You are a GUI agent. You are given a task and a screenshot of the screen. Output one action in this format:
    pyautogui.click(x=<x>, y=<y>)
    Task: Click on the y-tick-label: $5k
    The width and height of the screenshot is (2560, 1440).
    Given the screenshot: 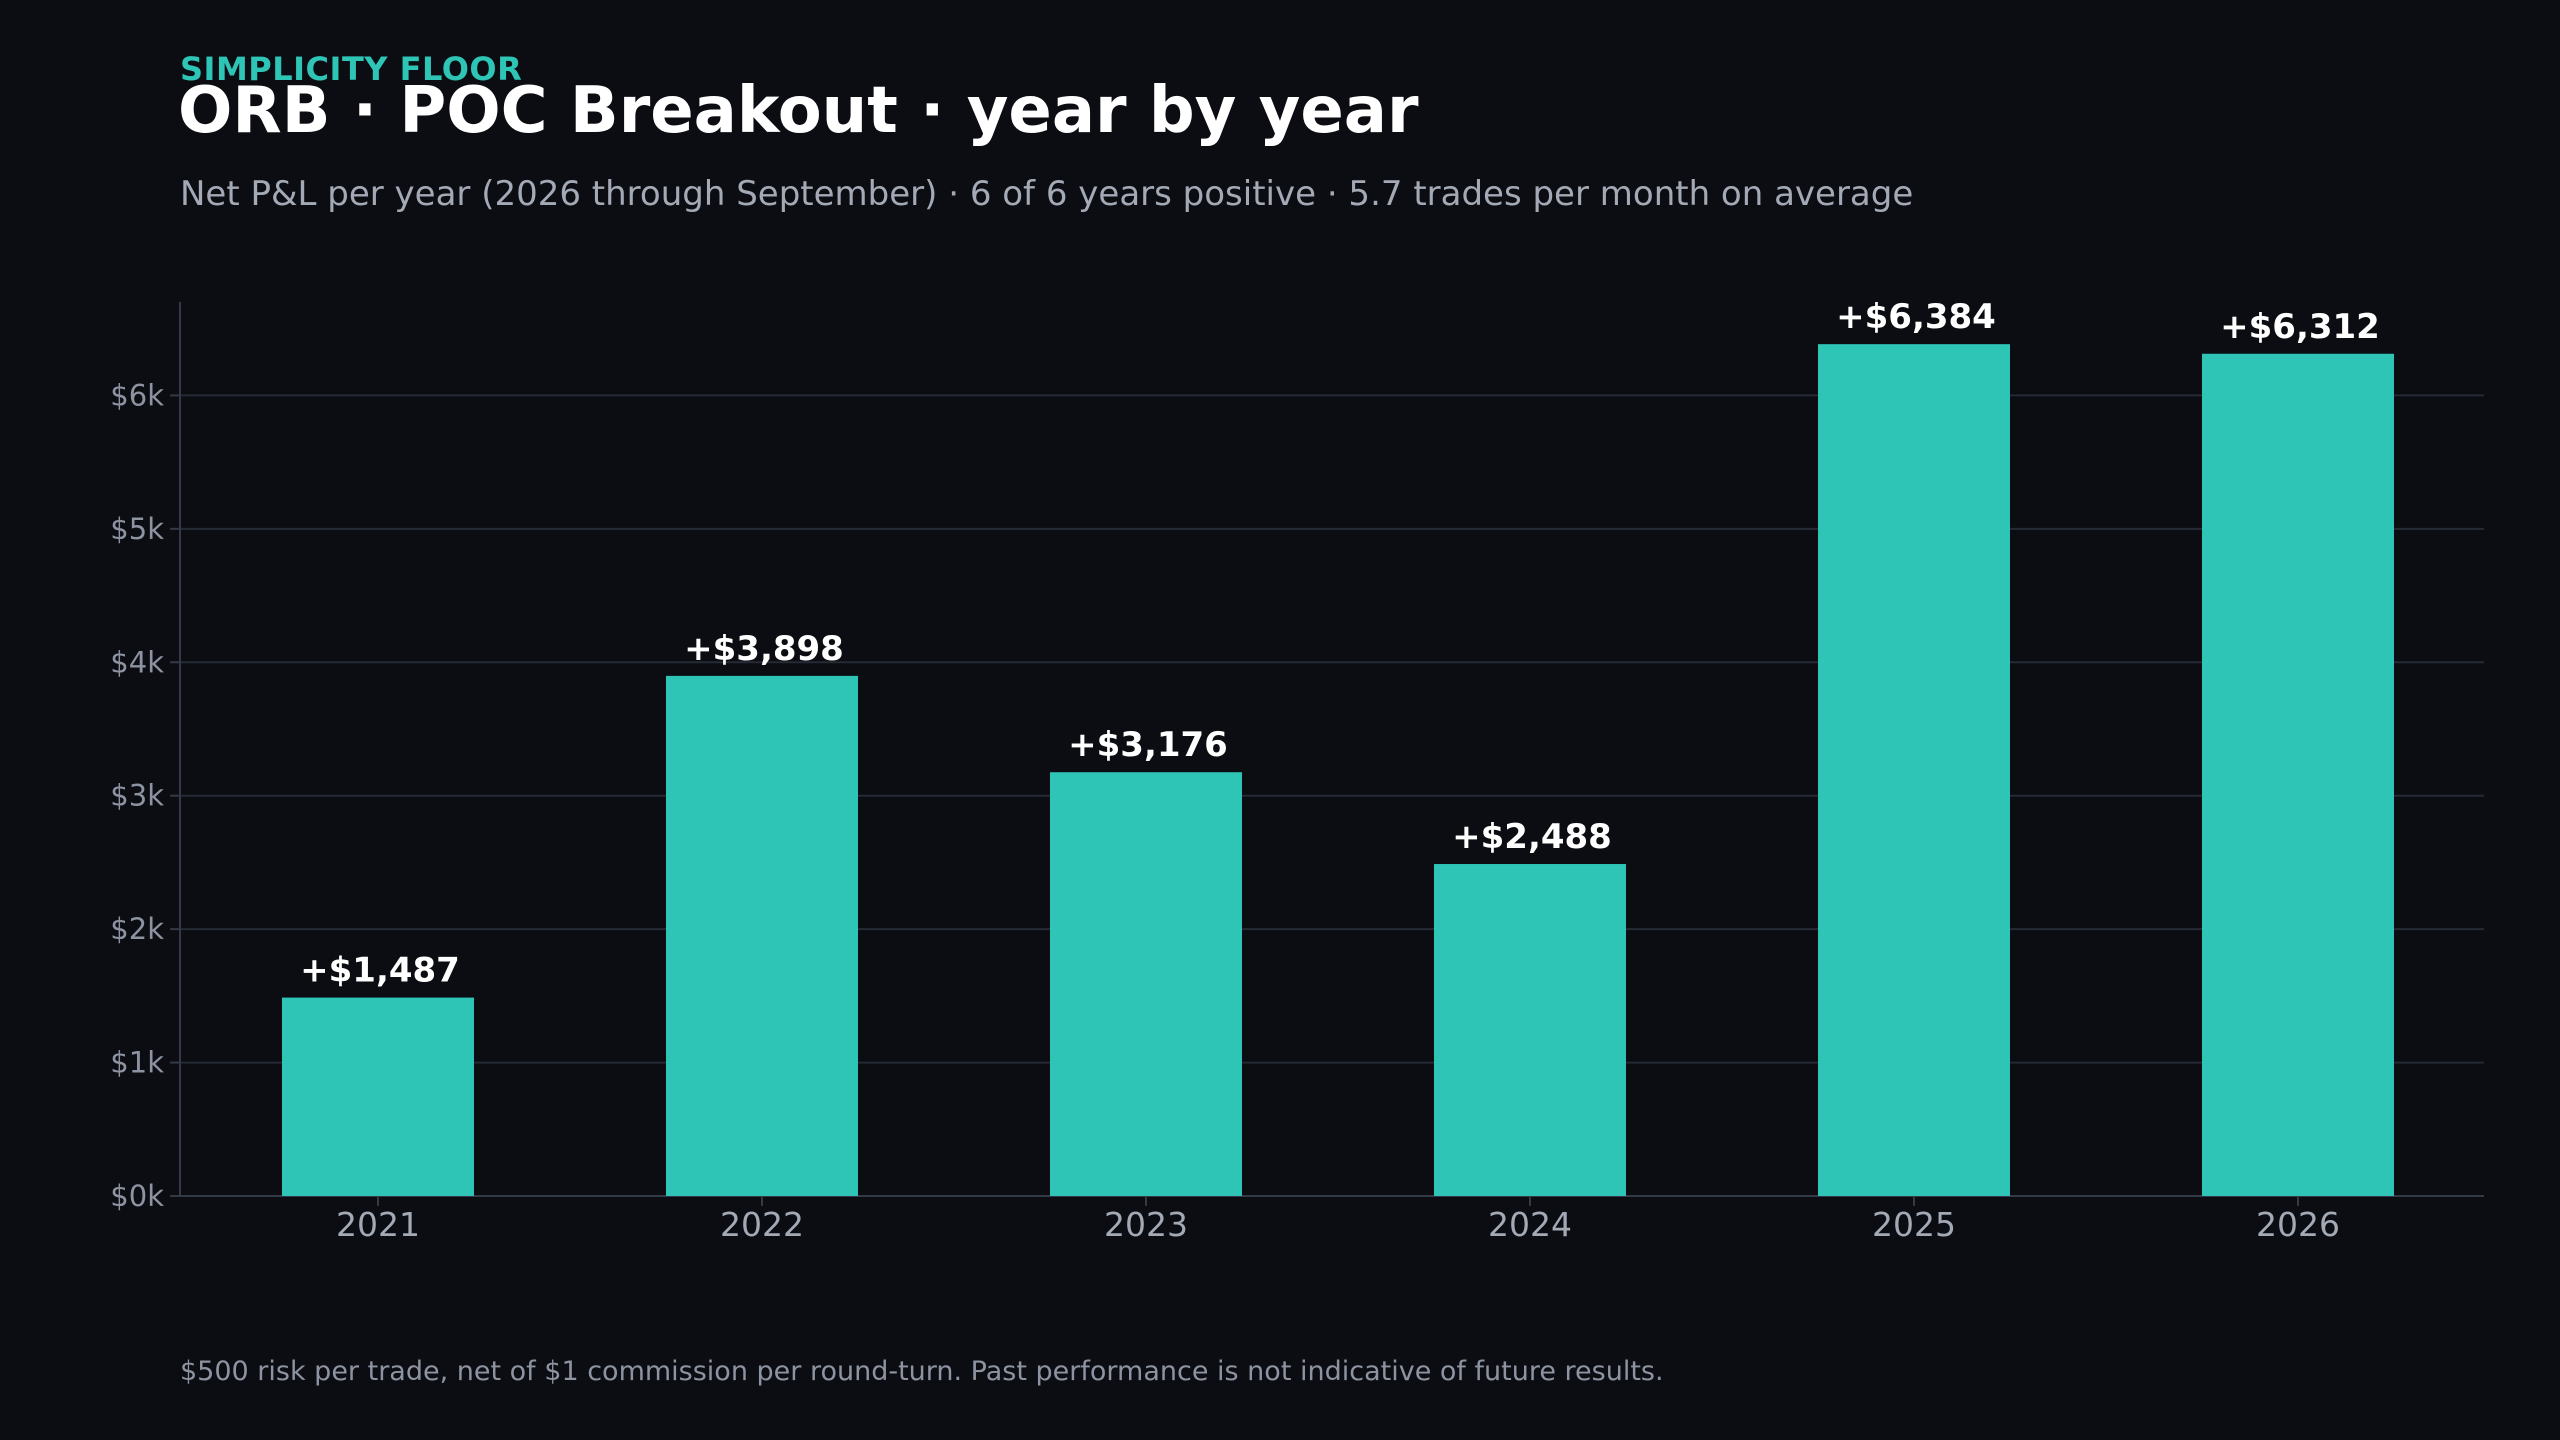 What is the action you would take?
    pyautogui.click(x=137, y=529)
    